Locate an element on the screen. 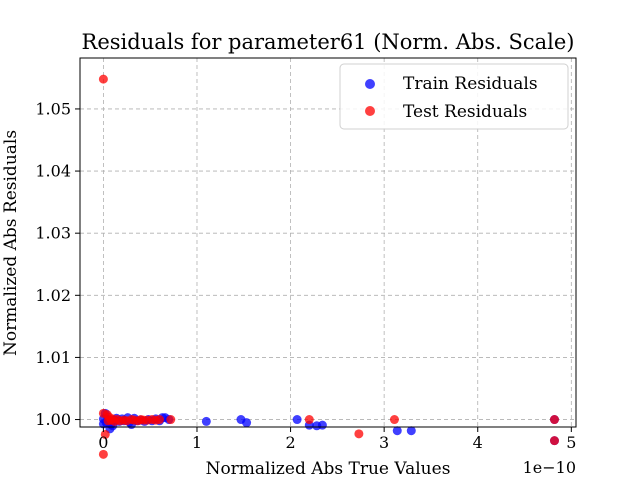 The height and width of the screenshot is (480, 640). legend-label-train: Train Residuals is located at coordinates (470, 84).